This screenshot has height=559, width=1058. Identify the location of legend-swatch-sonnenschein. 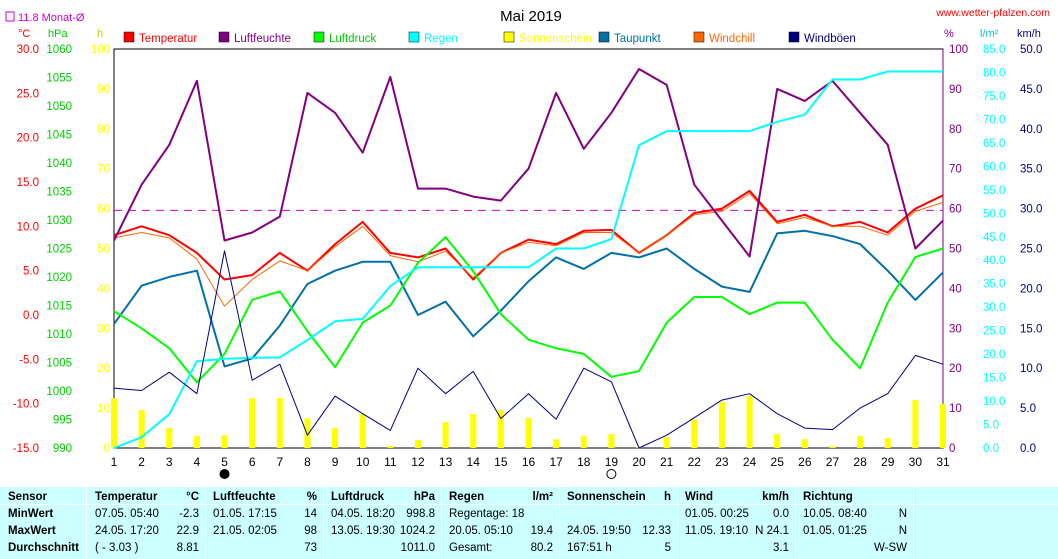
(509, 37).